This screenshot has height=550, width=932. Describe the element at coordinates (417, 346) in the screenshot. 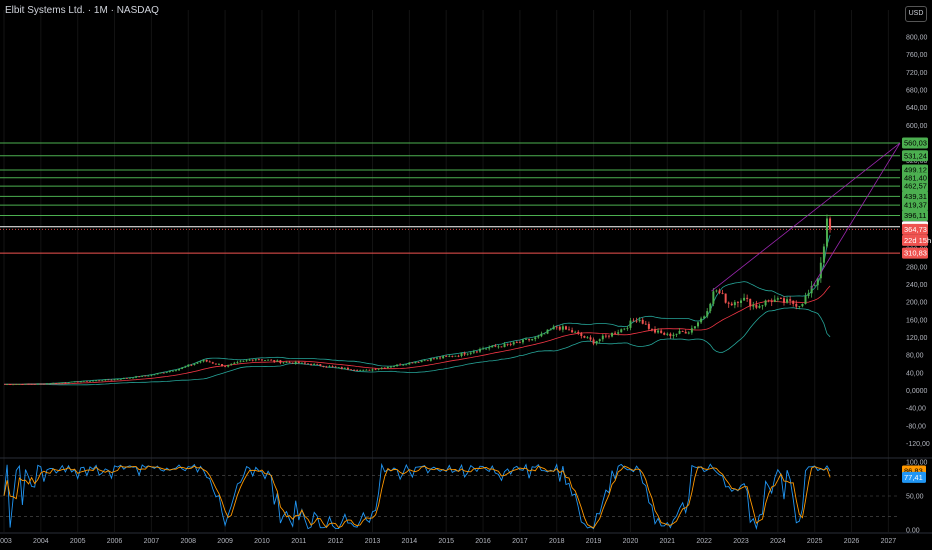

I see `bollinger-lower` at that location.